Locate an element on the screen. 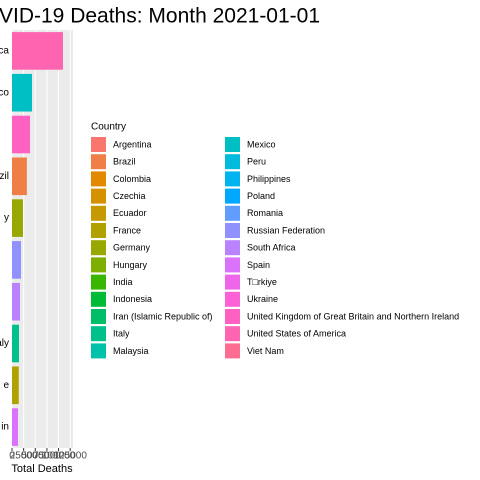 This screenshot has width=480, height=480. x-tick-label: 125000 is located at coordinates (71, 456).